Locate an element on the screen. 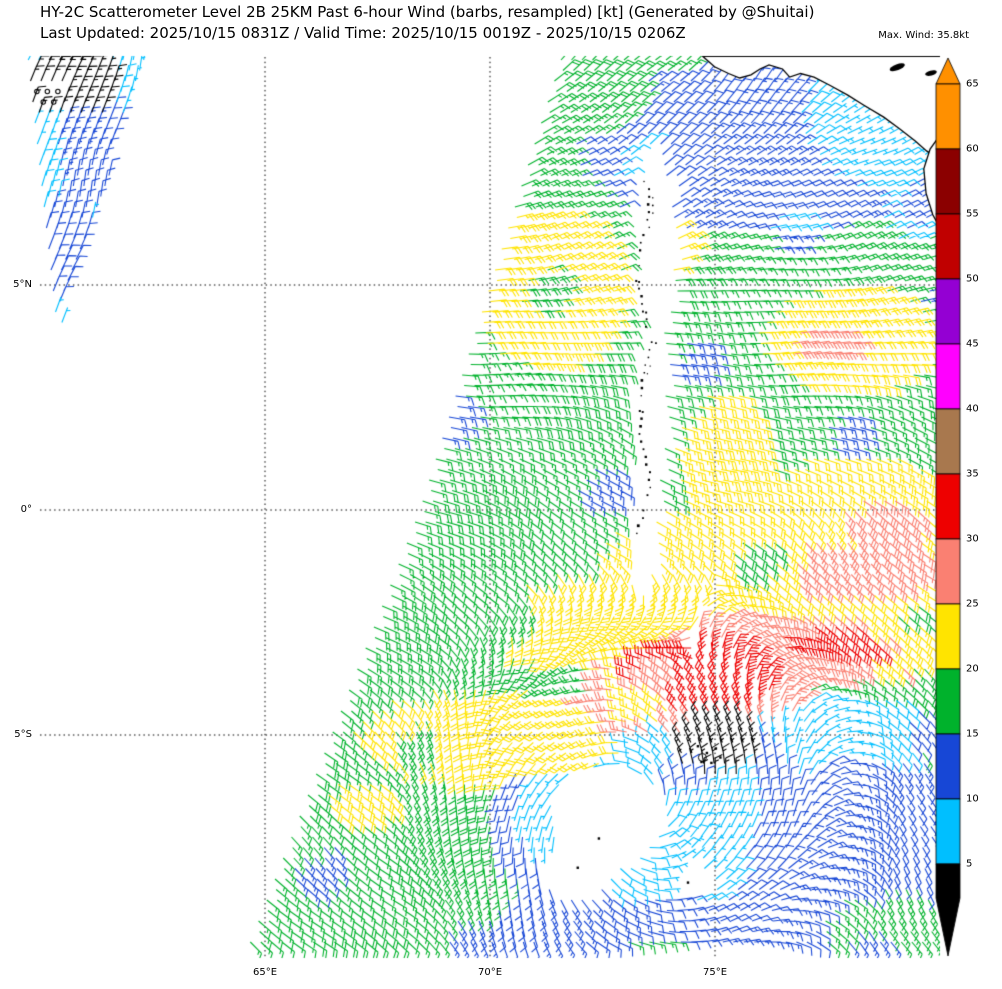 Image resolution: width=1002 pixels, height=989 pixels. max-wind-label: Max. Wind: 35.8kt is located at coordinates (923, 35).